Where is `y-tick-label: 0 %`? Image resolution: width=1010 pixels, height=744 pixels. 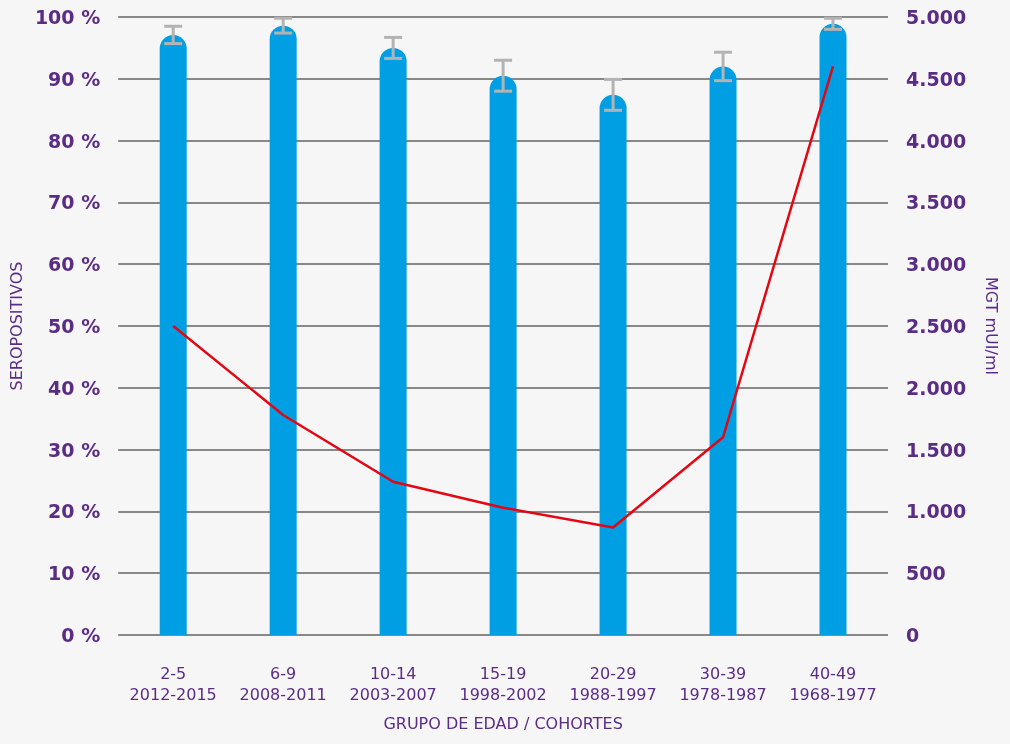
y-tick-label: 0 % is located at coordinates (81, 635).